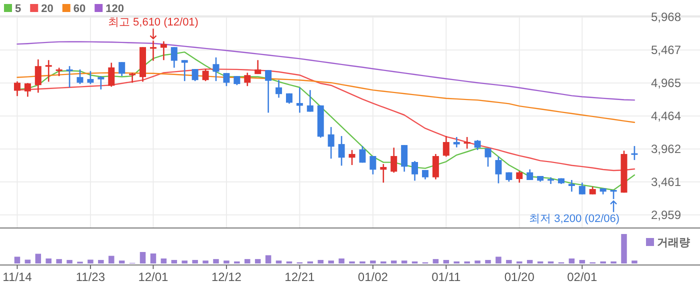 This screenshot has height=289, width=700. Describe the element at coordinates (582, 277) in the screenshot. I see `x-tick-label: 02/01` at that location.